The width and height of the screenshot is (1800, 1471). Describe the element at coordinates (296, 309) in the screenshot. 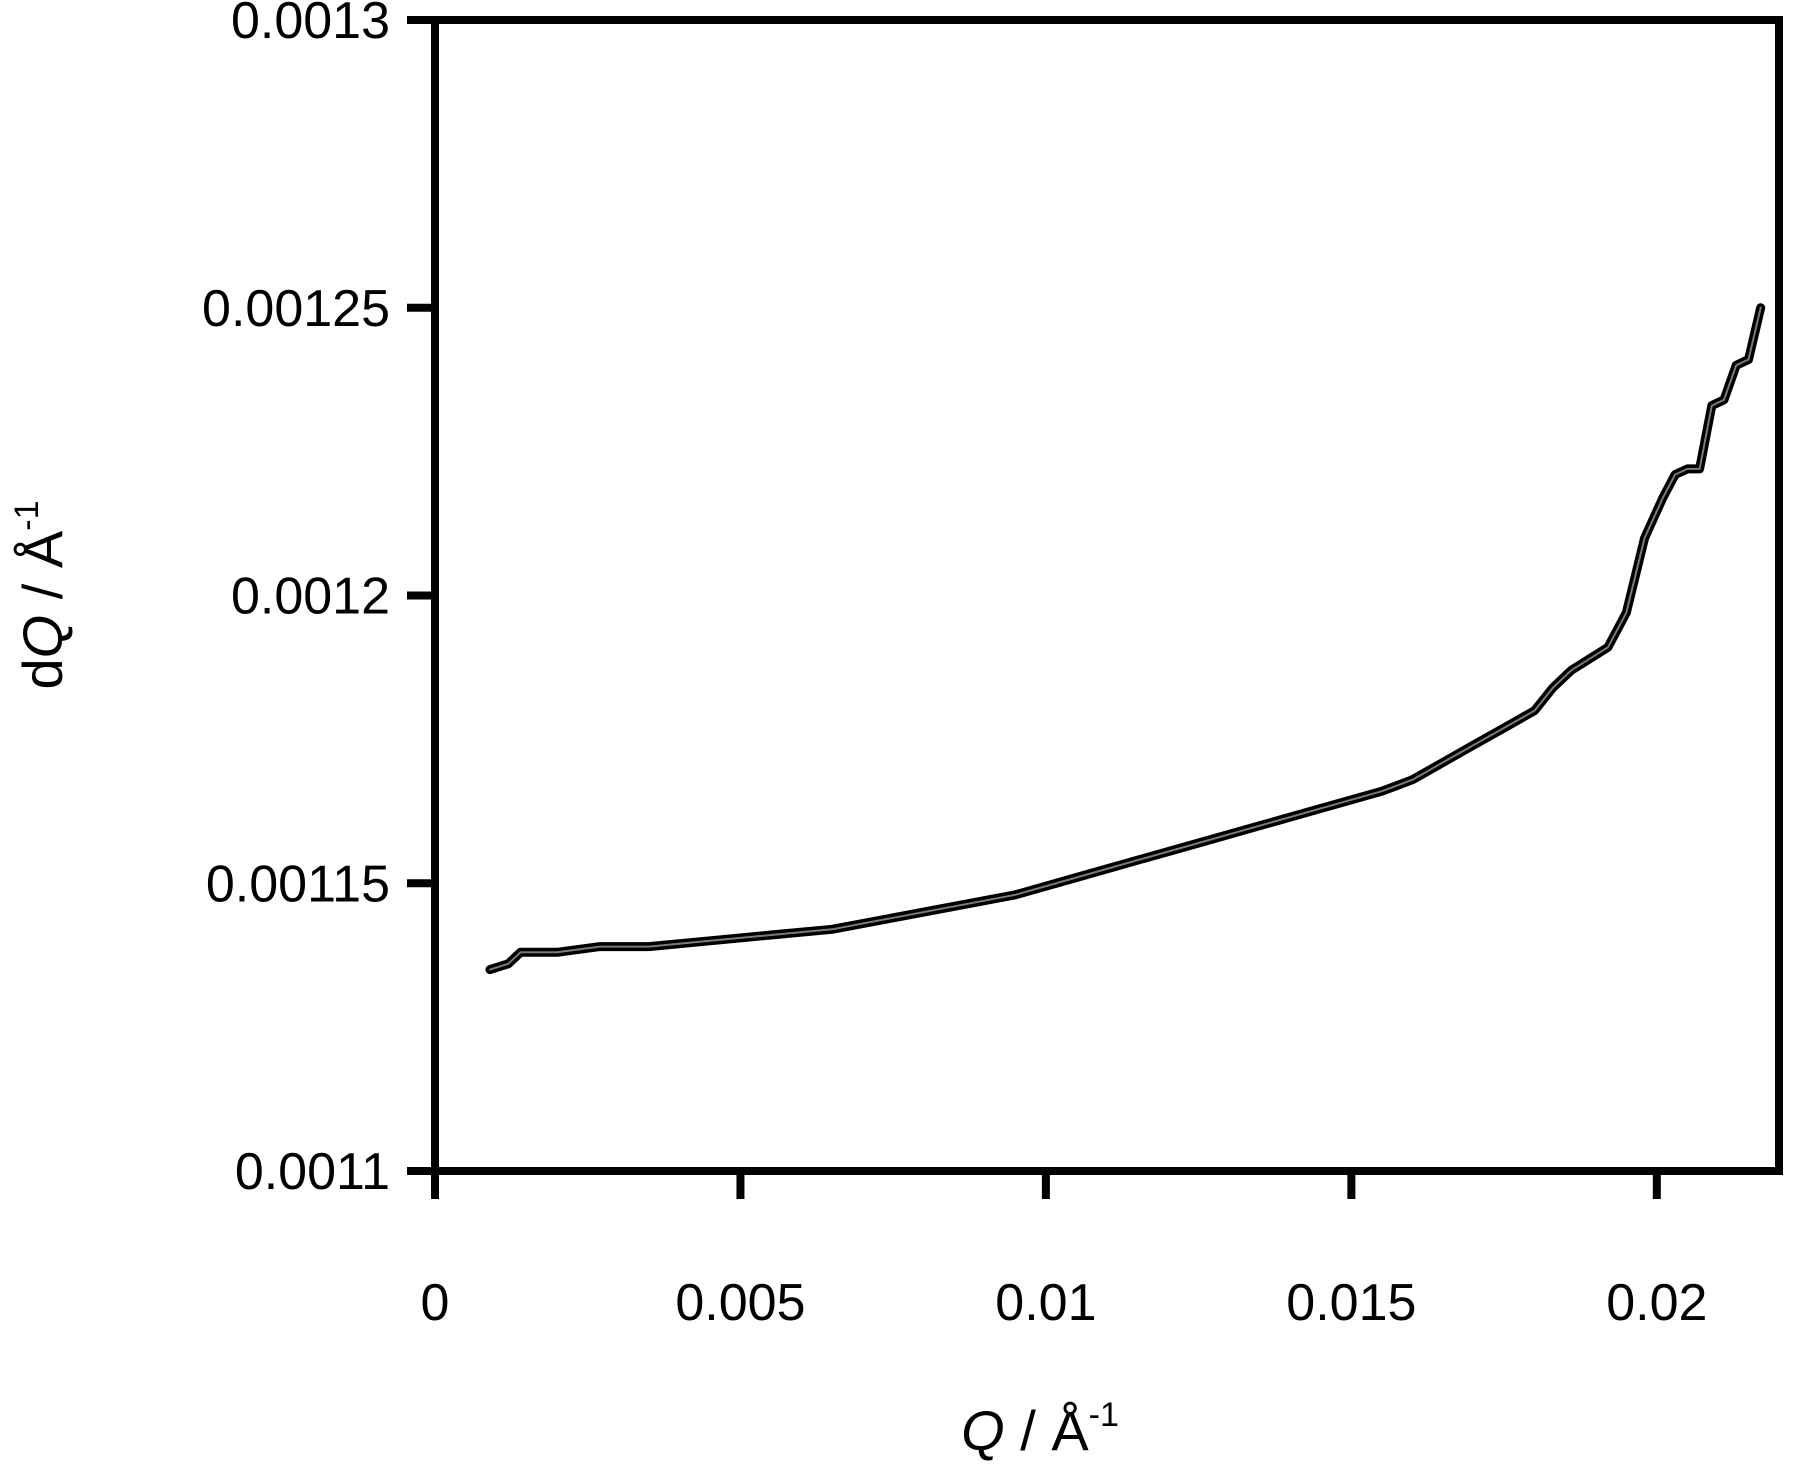

I see `y-tick-label: 0.00125` at that location.